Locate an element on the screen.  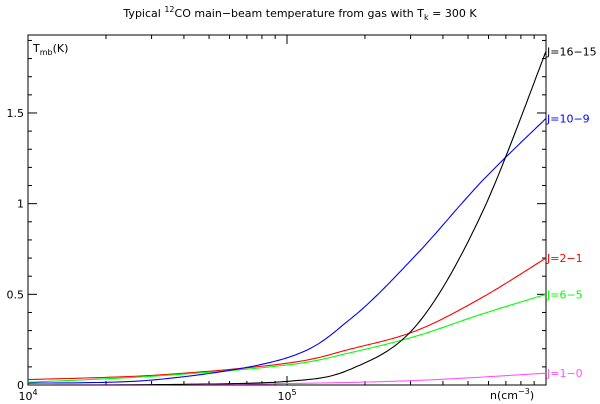
title-isotope: 12 is located at coordinates (169, 9).